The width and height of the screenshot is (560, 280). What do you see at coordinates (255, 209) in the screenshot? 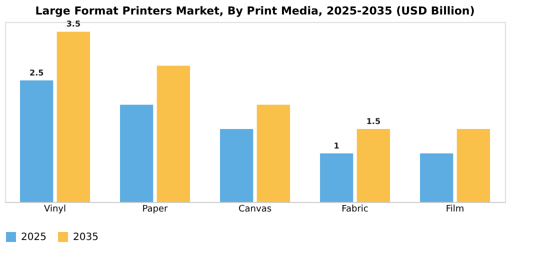
I see `x-tick-label: Canvas` at bounding box center [255, 209].